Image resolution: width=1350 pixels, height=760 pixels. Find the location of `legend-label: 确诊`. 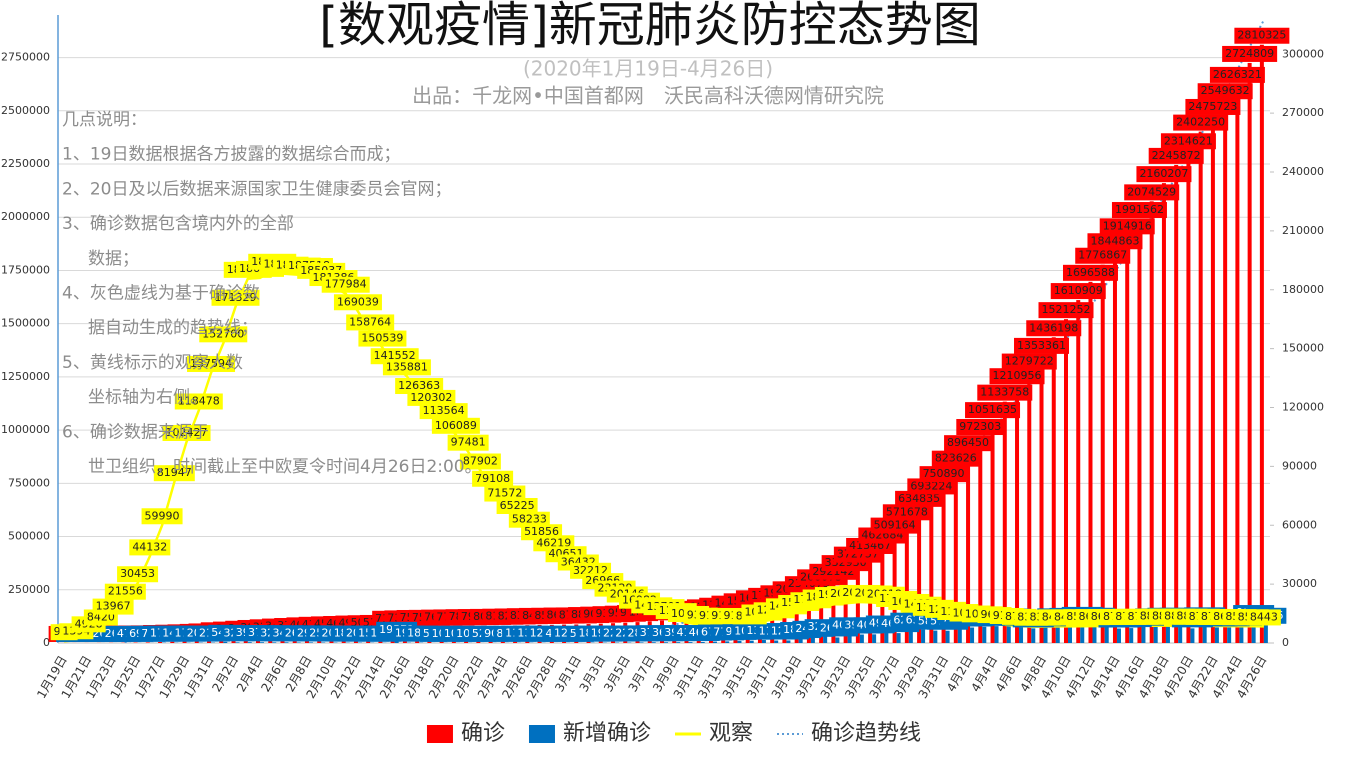

legend-label: 确诊 is located at coordinates (483, 733).